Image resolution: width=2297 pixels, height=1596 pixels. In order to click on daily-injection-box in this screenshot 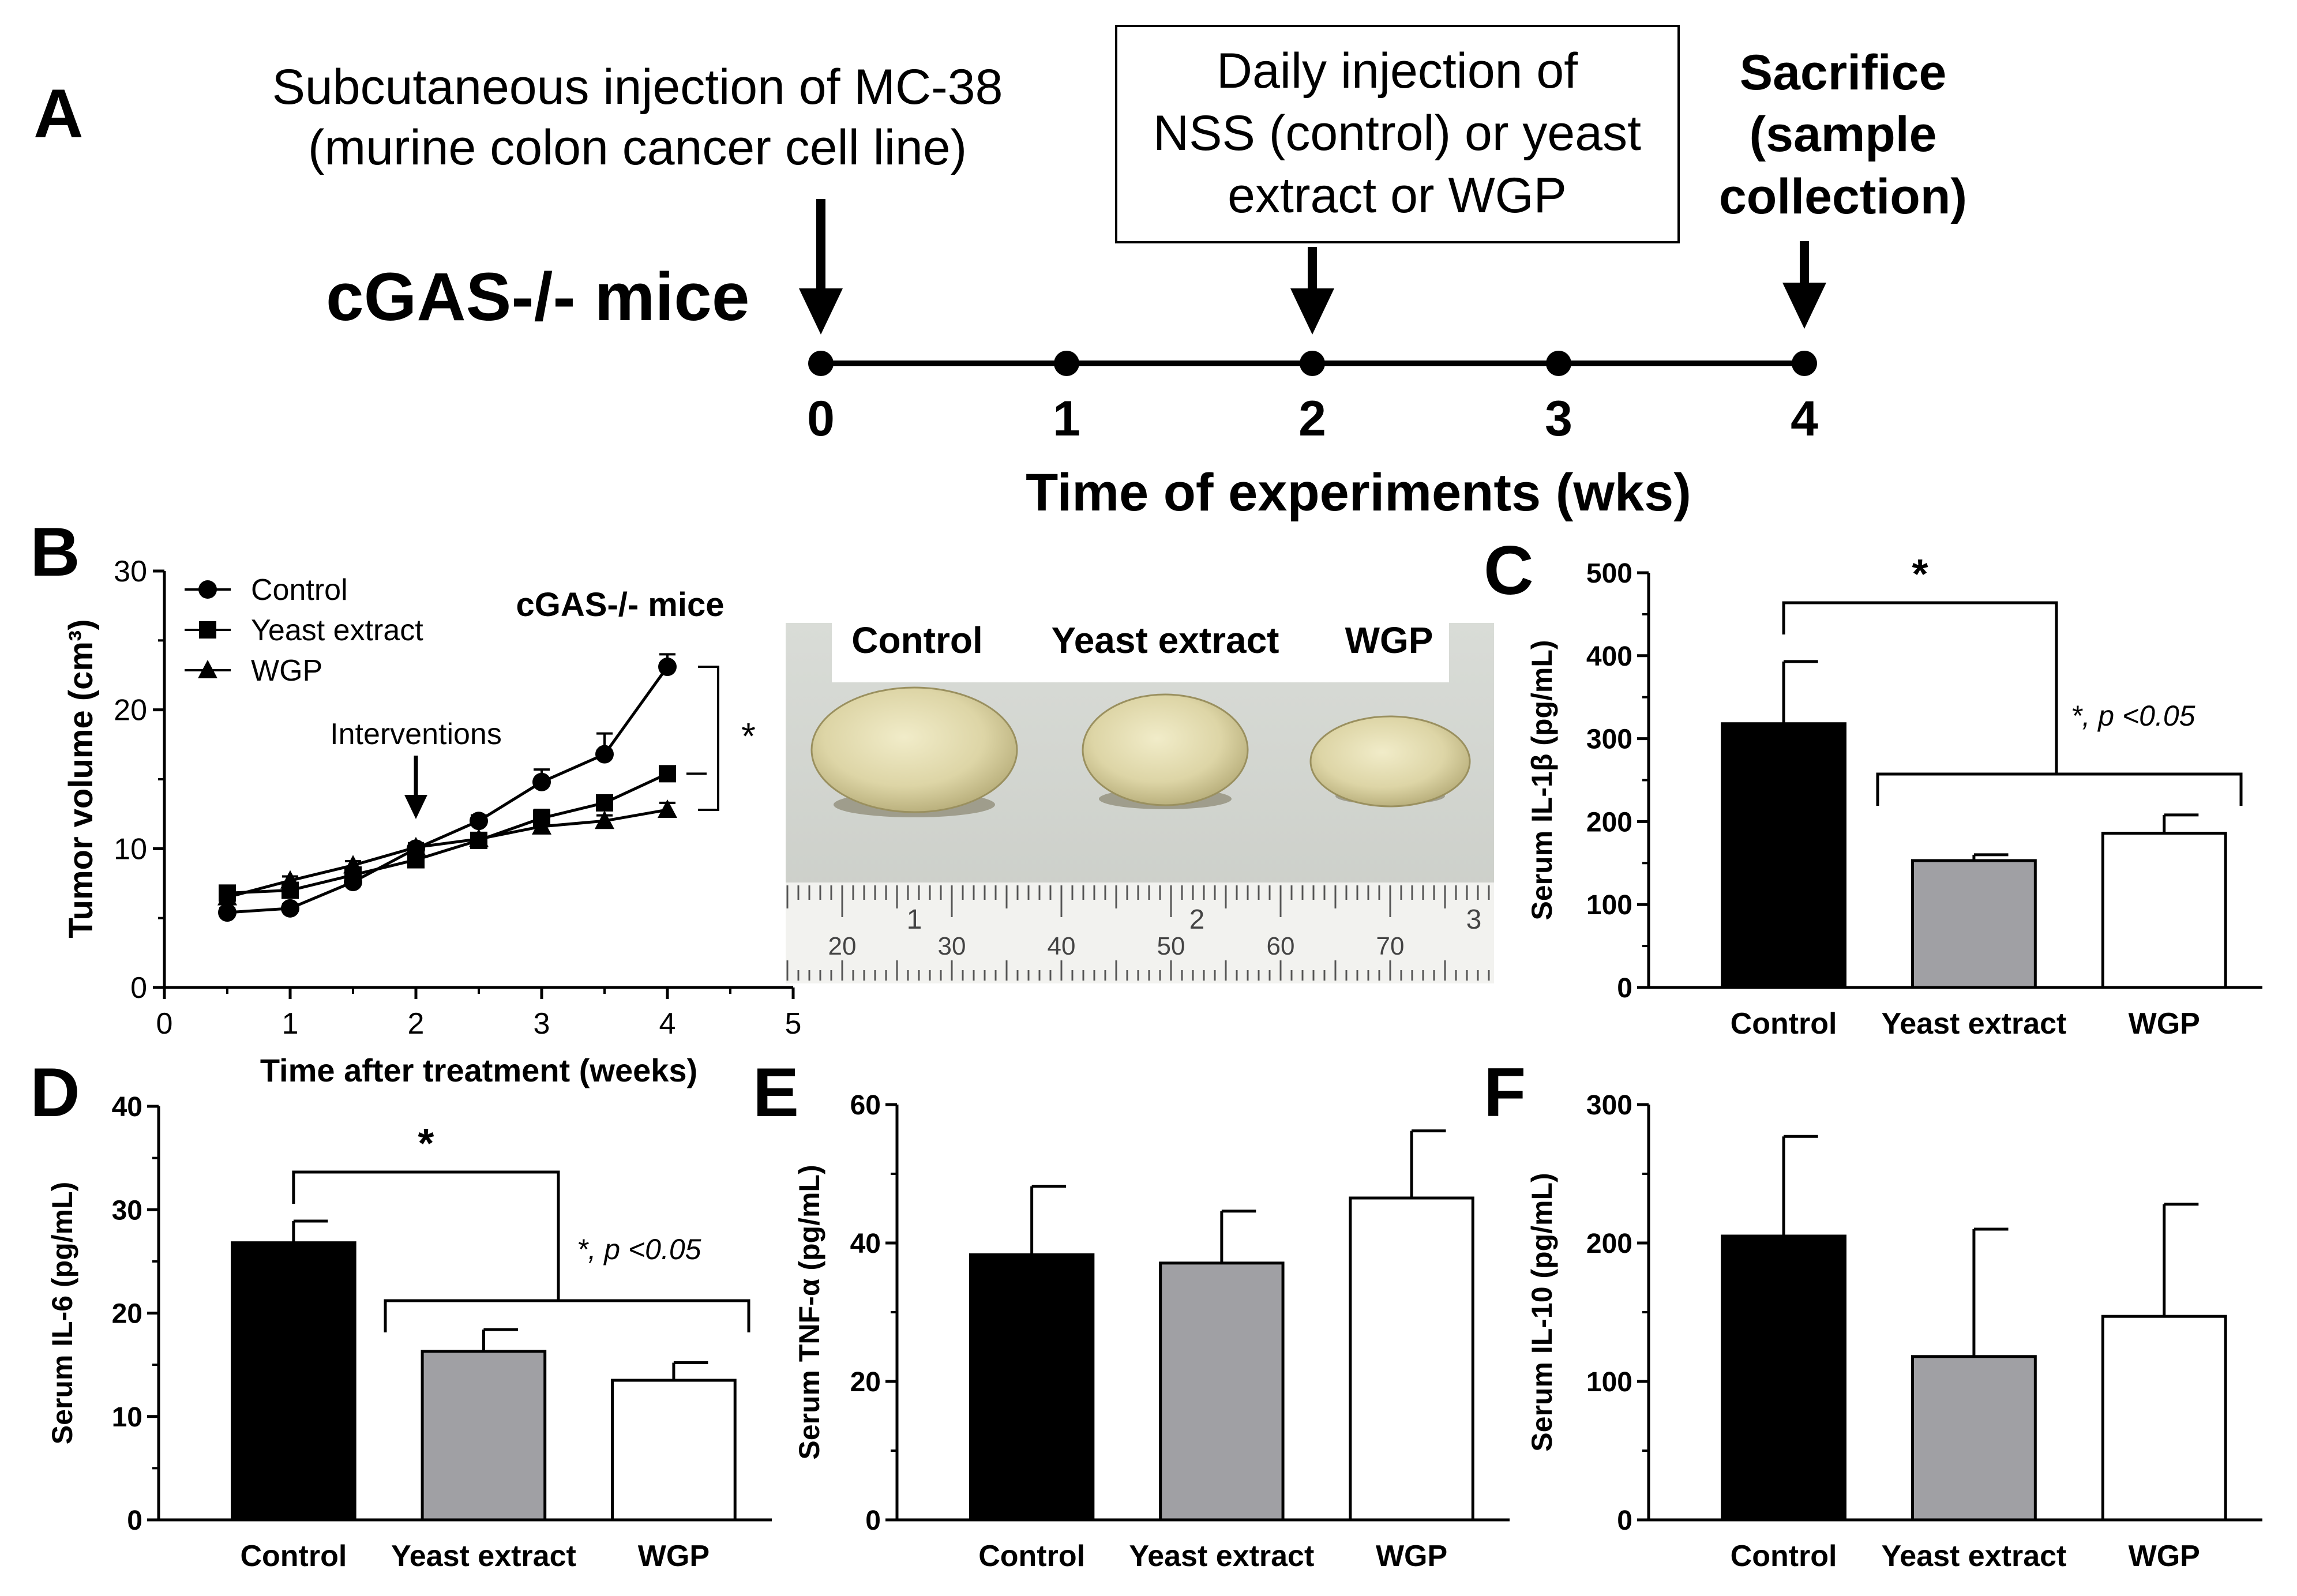, I will do `click(1397, 134)`.